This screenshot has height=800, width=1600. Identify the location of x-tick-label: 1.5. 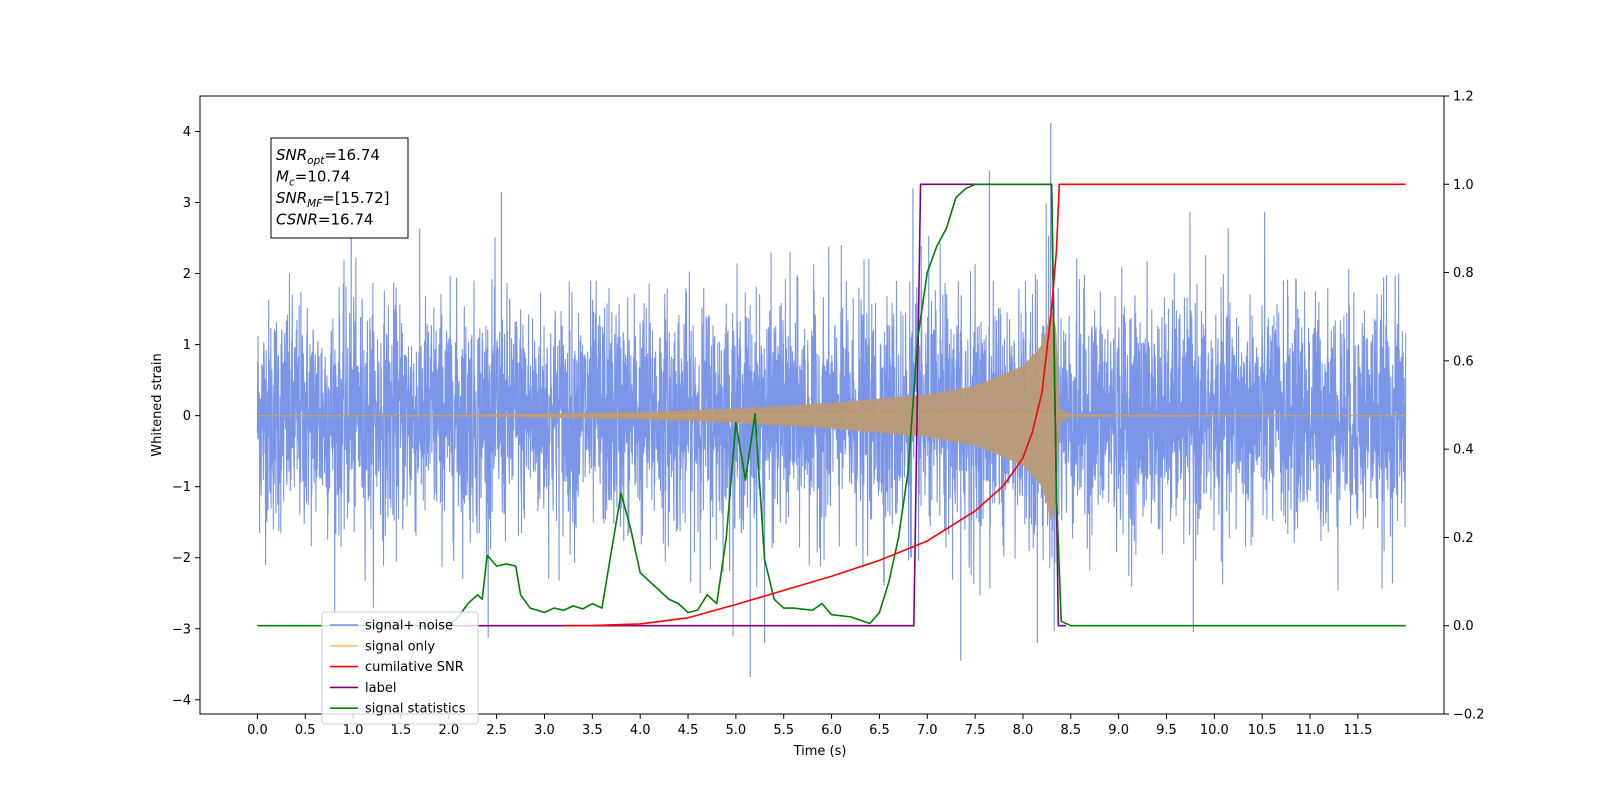
(401, 730).